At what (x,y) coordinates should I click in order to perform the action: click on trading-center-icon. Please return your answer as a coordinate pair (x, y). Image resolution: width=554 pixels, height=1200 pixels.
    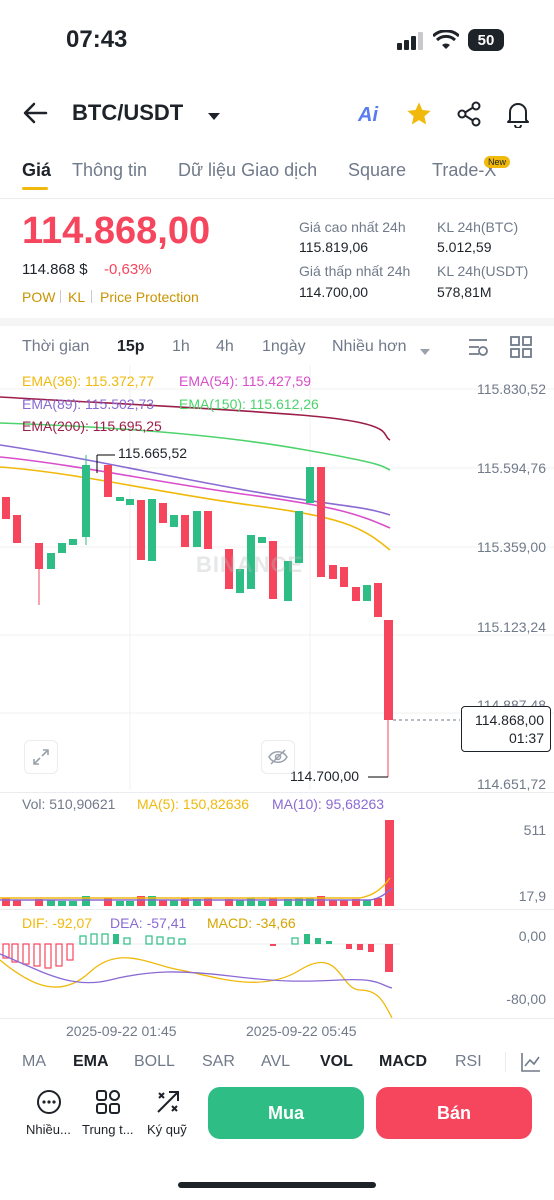
    Looking at the image, I should click on (108, 1104).